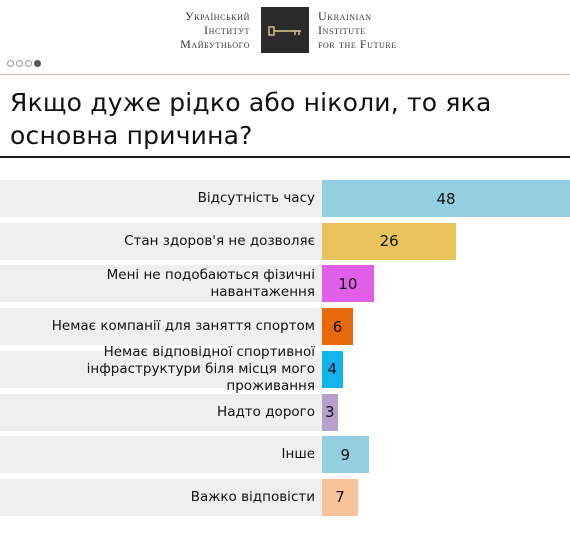 This screenshot has width=570, height=535. I want to click on org-name-ua-line: Інститут, so click(226, 30).